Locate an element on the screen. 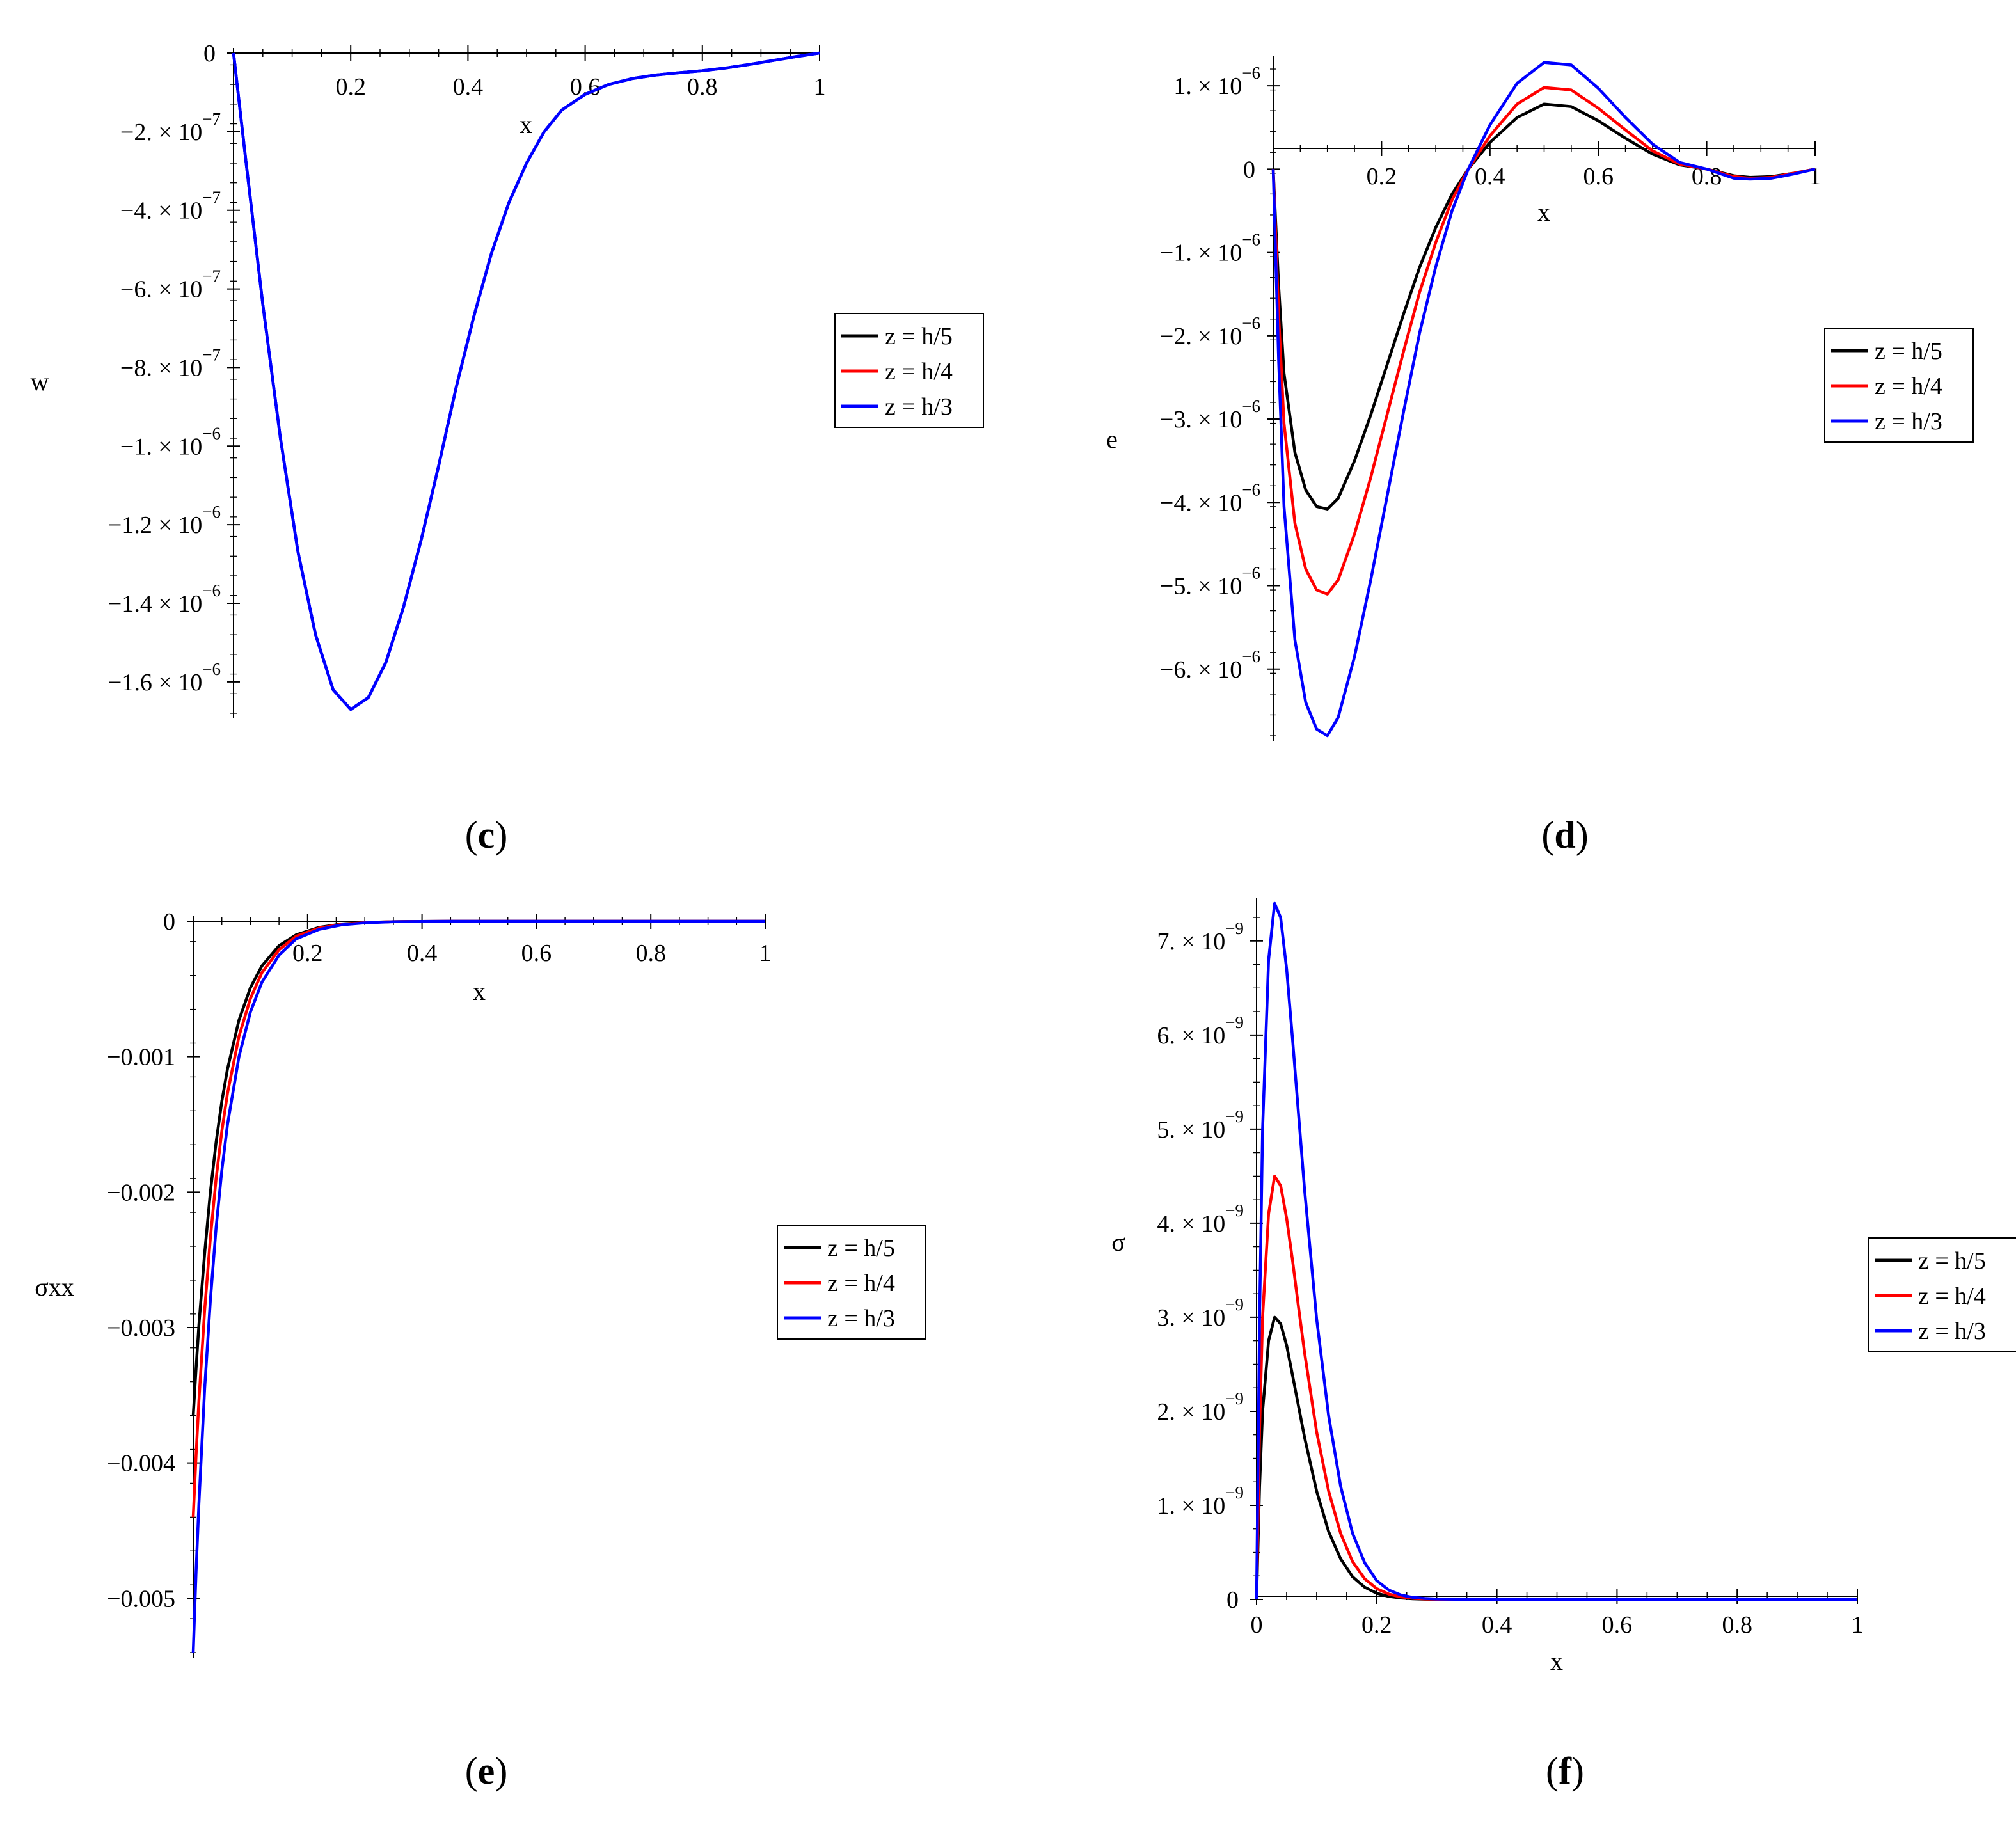  y-tick-label: −1. × 10−6 is located at coordinates (1210, 248).